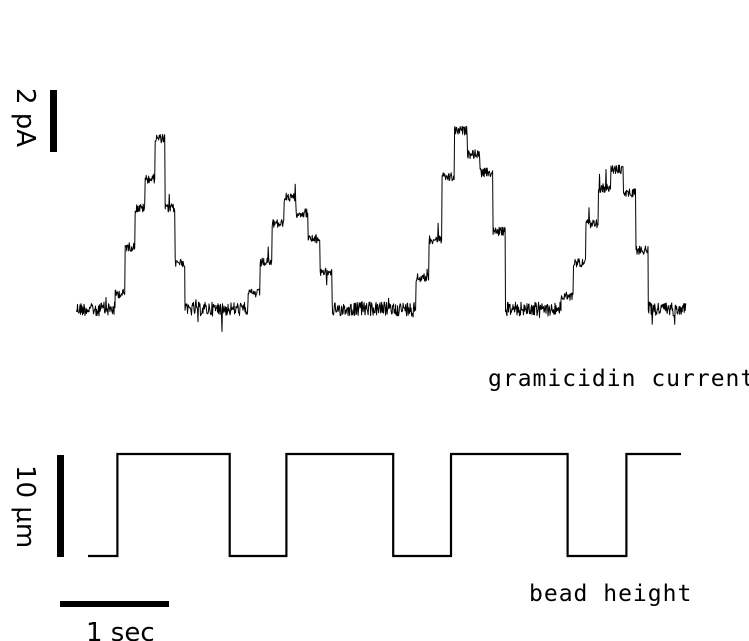 The image size is (749, 641). What do you see at coordinates (53, 121) in the screenshot?
I see `current-scale-bar` at bounding box center [53, 121].